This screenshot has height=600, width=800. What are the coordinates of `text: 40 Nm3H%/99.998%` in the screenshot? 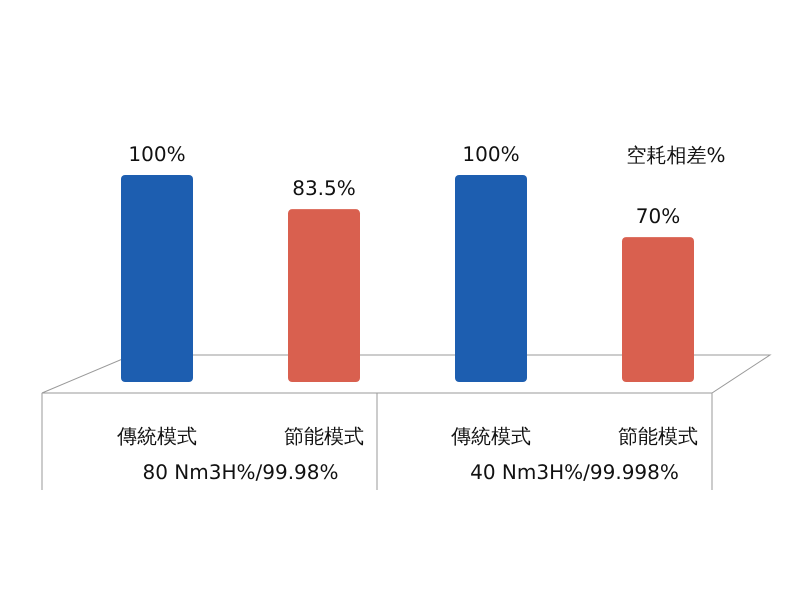 It's located at (574, 472).